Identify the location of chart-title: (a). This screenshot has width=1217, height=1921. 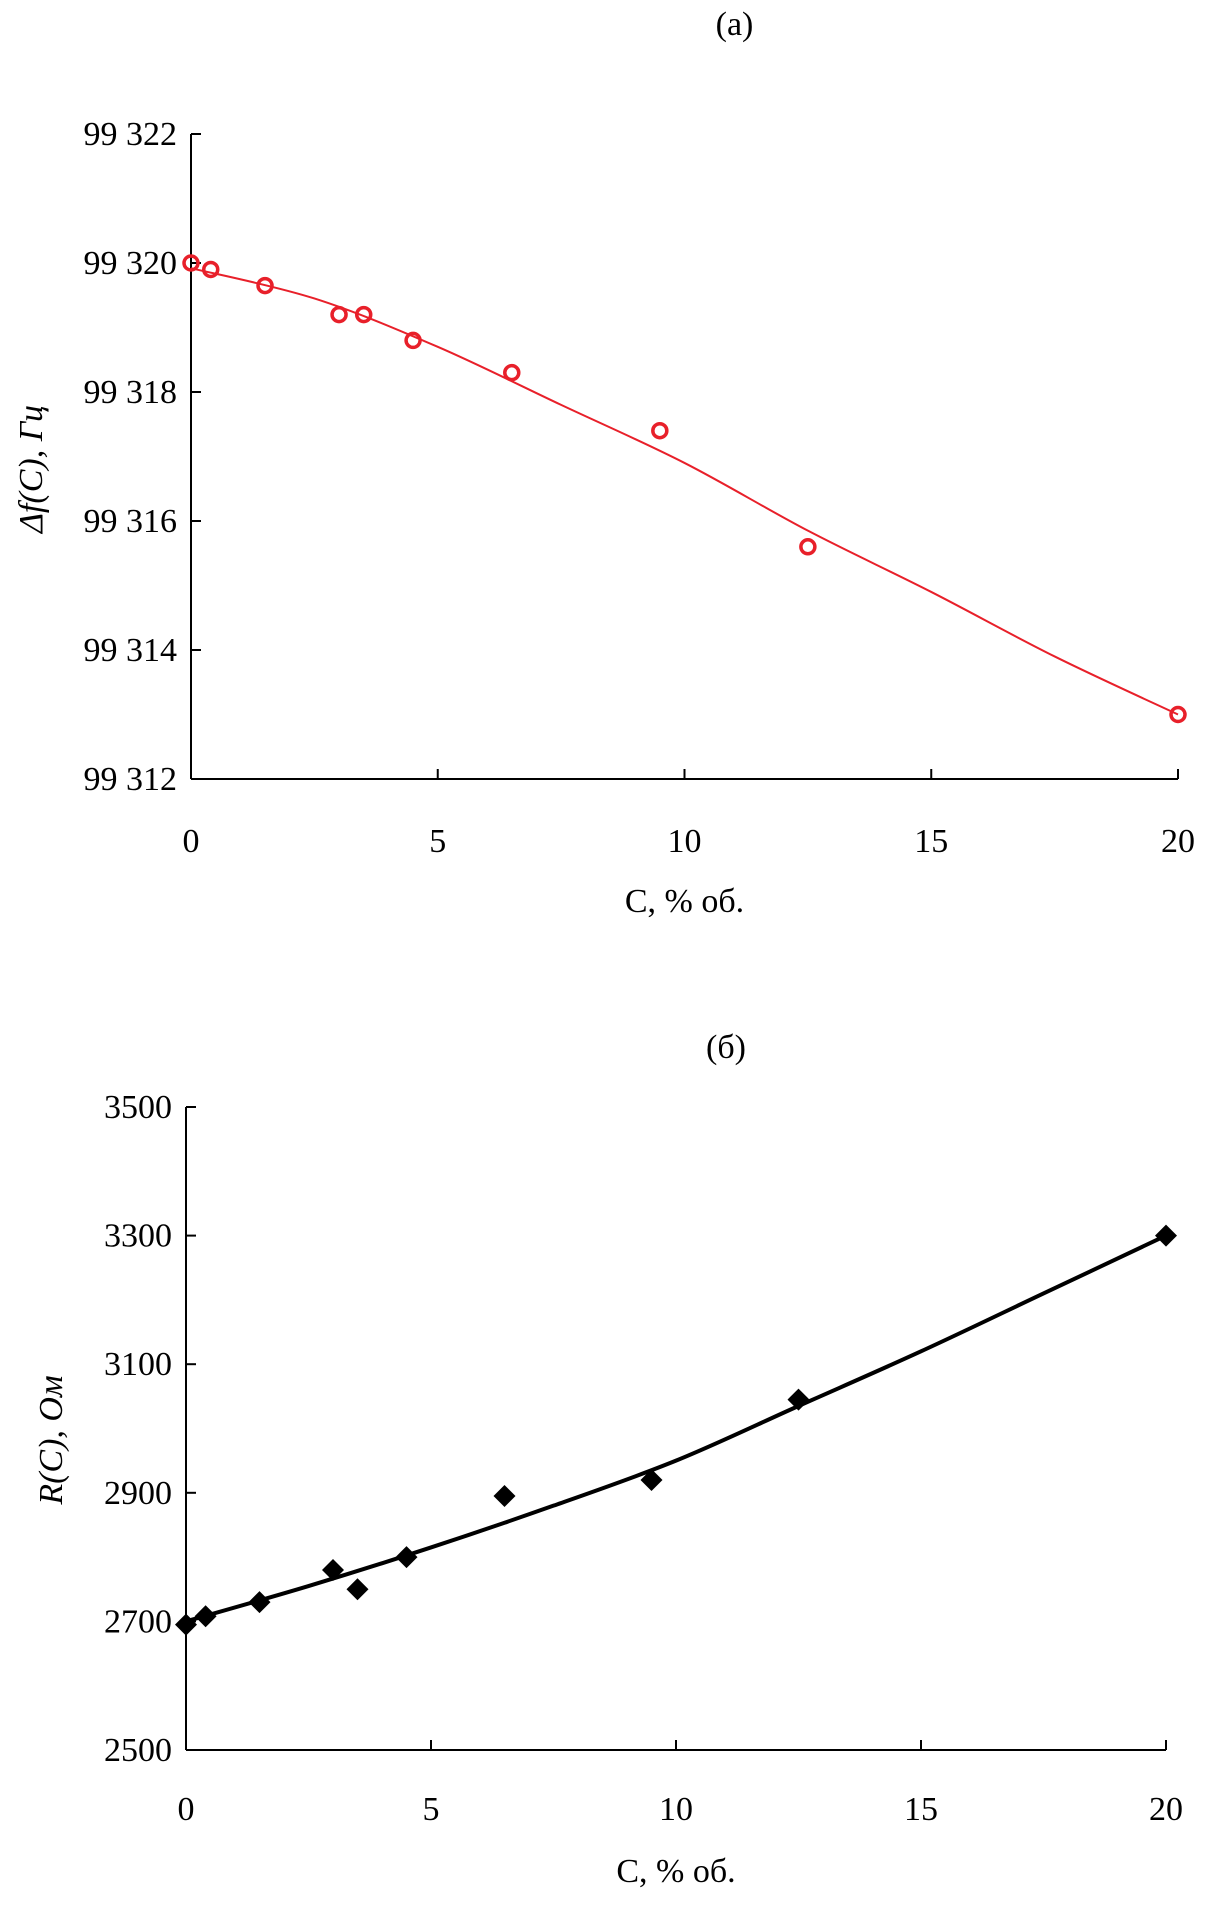
(735, 24).